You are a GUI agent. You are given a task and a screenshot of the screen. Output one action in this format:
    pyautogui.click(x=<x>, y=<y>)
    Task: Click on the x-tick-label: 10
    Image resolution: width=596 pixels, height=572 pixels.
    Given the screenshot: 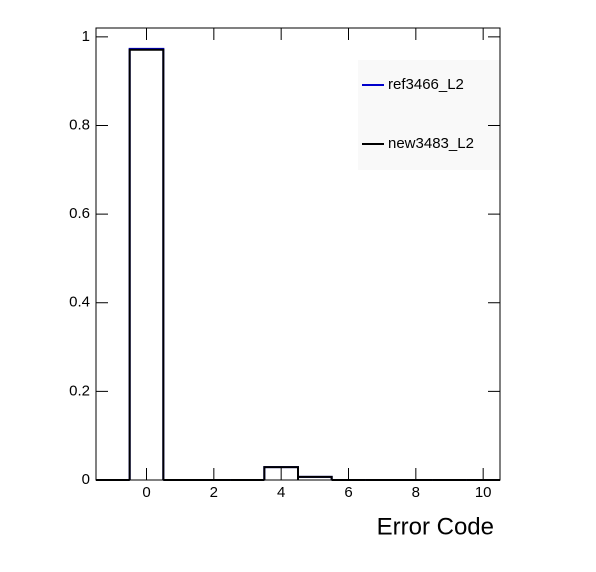 What is the action you would take?
    pyautogui.click(x=483, y=492)
    